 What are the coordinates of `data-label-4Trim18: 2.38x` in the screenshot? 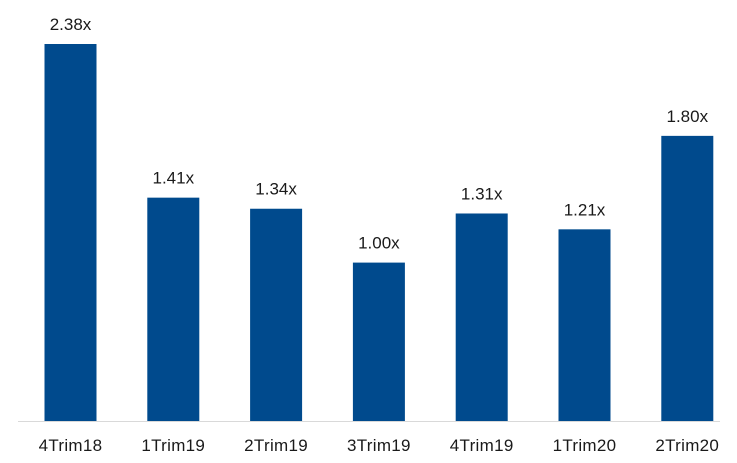 It's located at (71, 24).